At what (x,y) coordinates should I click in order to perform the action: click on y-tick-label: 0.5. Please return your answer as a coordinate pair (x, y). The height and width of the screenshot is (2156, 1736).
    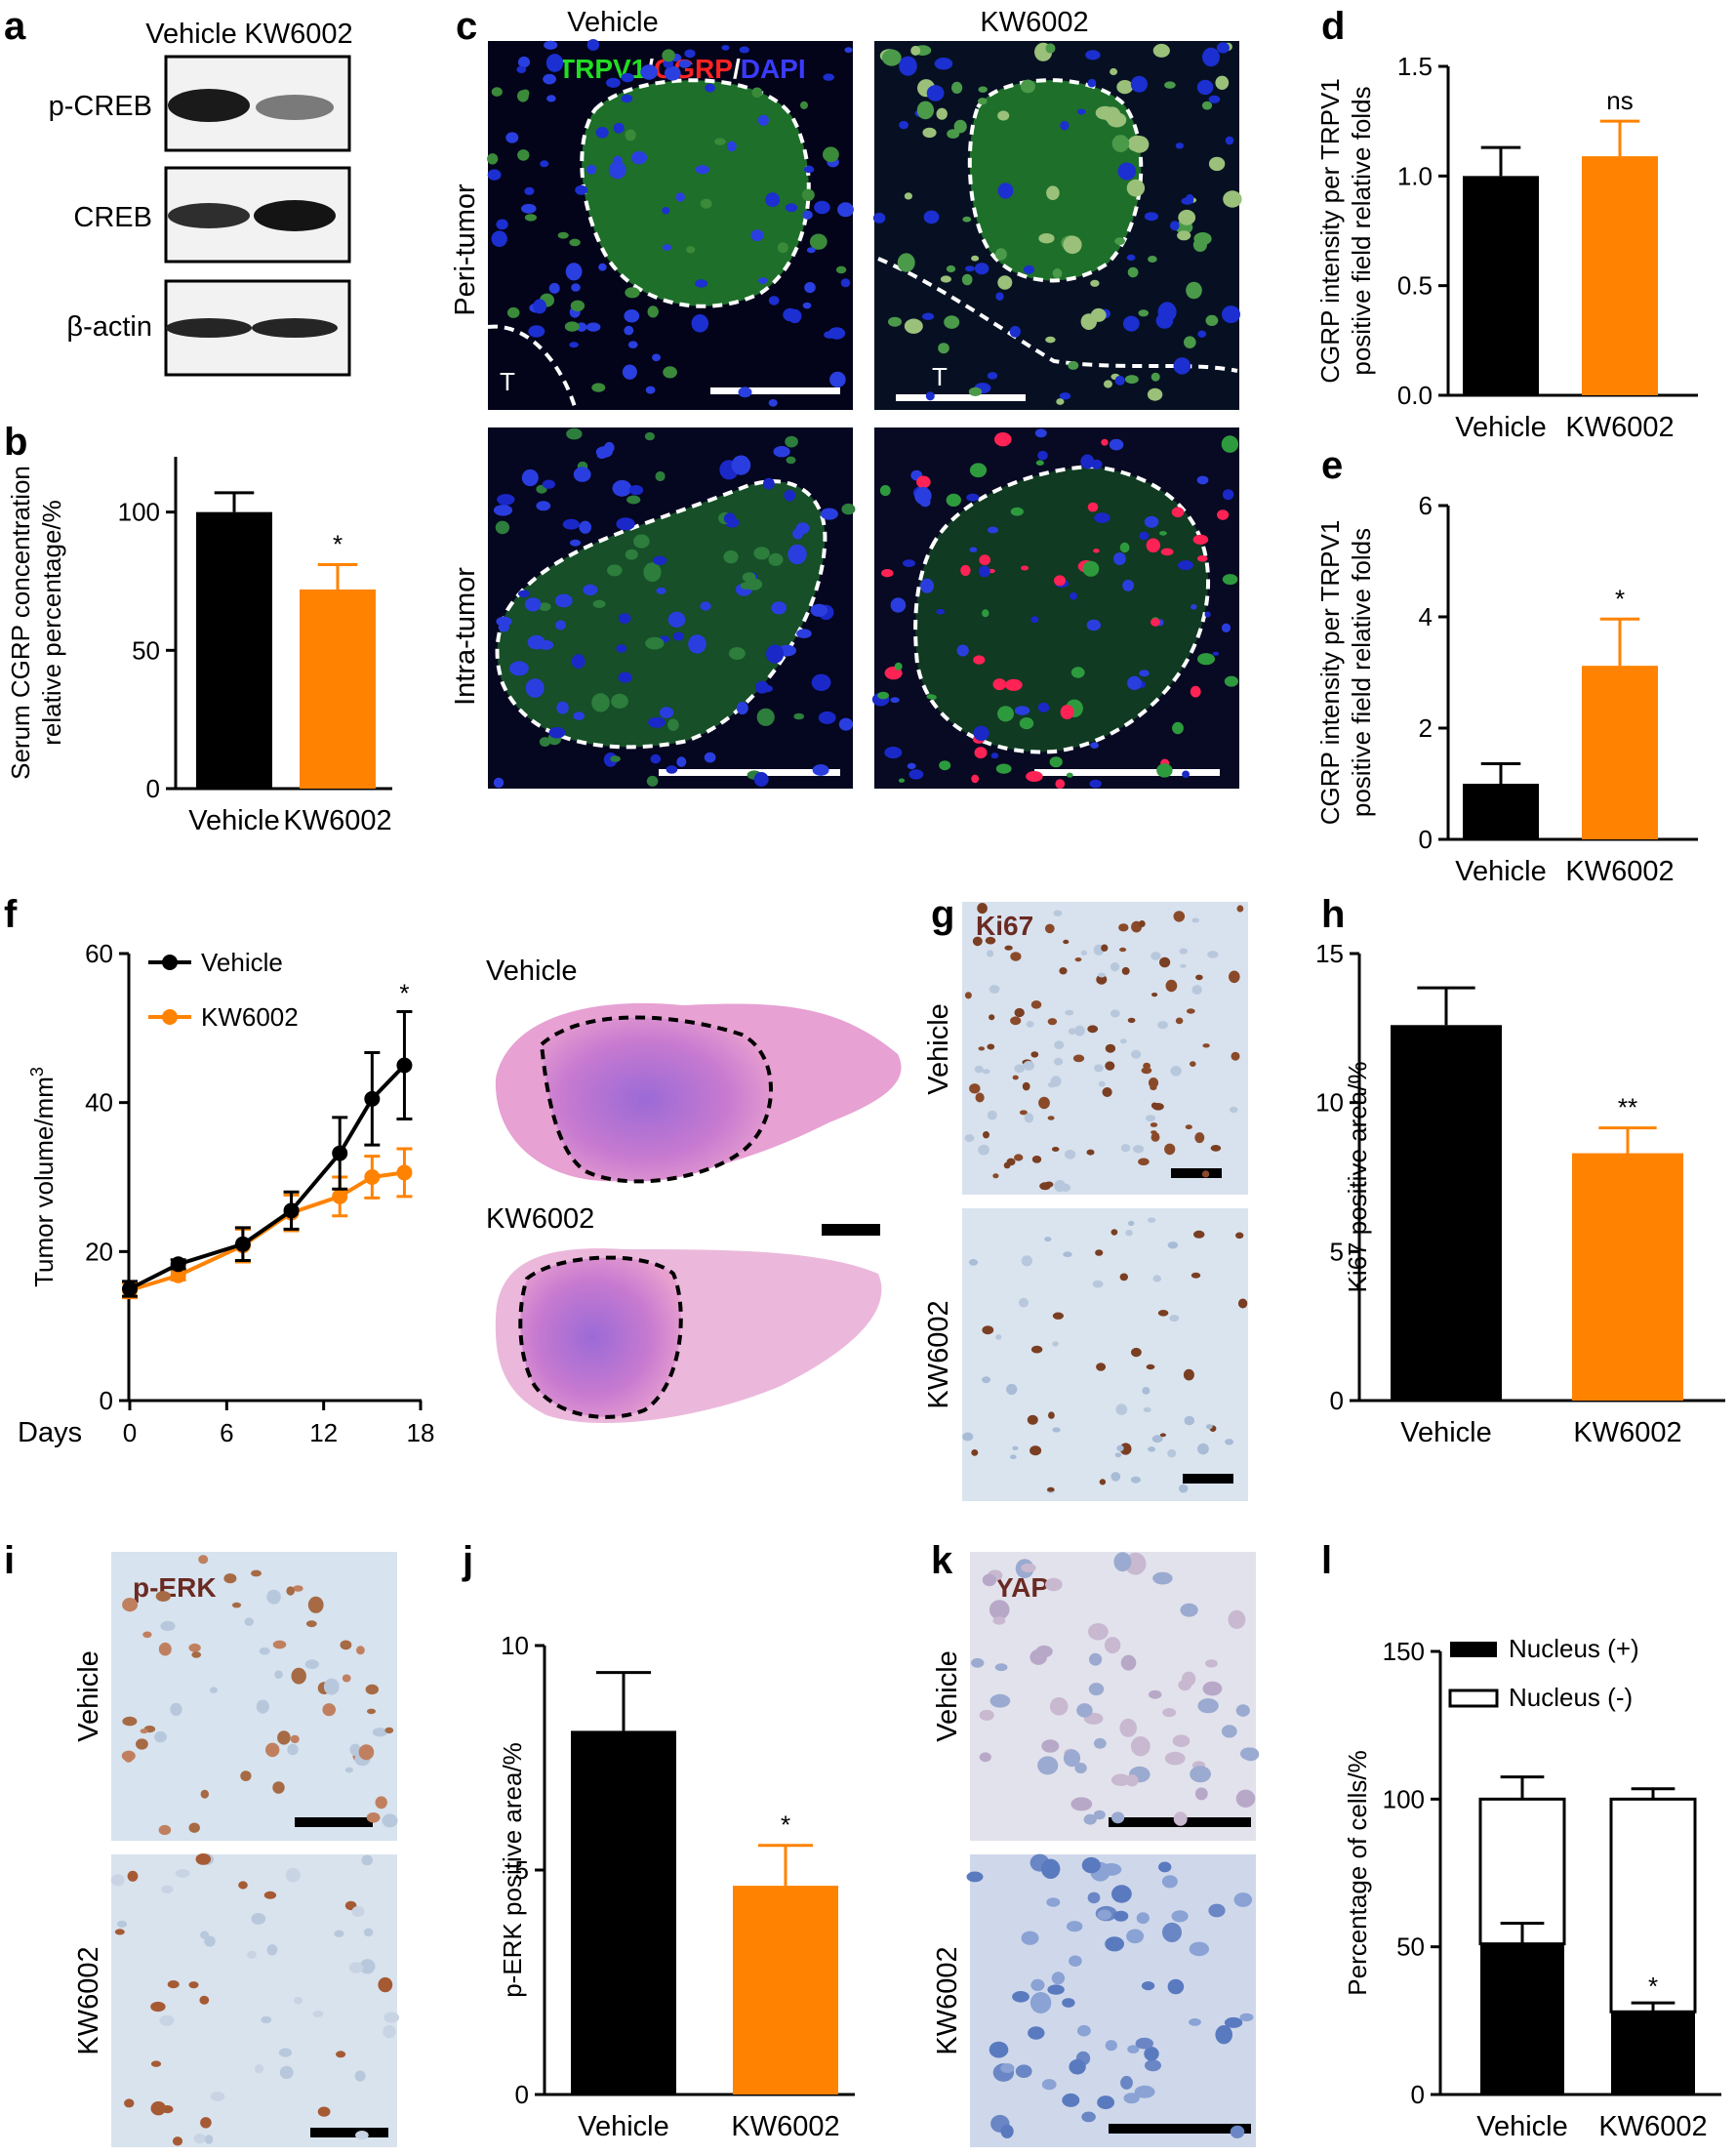
    Looking at the image, I should click on (1415, 286).